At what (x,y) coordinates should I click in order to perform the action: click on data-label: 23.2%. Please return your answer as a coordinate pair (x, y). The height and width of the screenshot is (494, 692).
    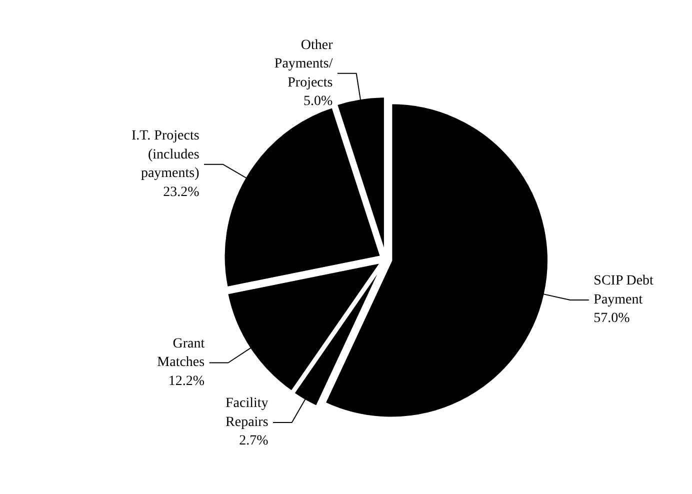
    Looking at the image, I should click on (181, 192).